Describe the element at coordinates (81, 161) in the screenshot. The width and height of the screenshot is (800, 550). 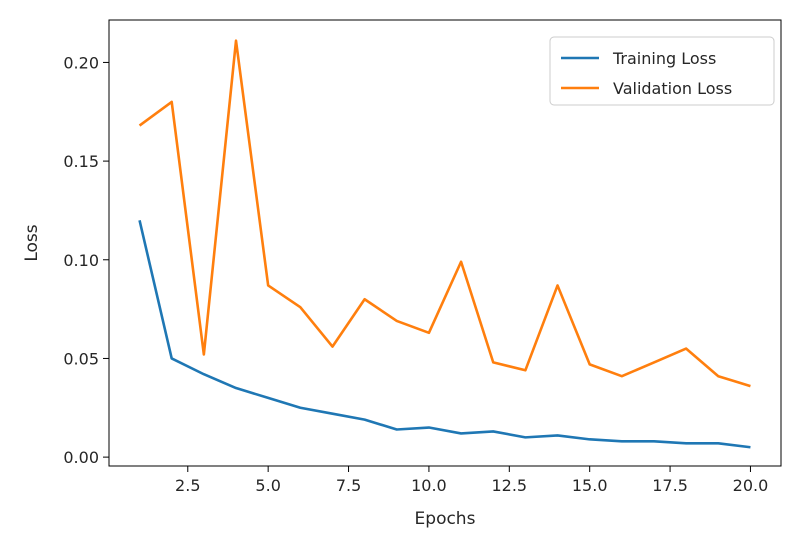
I see `y-tick-label: 0.15` at that location.